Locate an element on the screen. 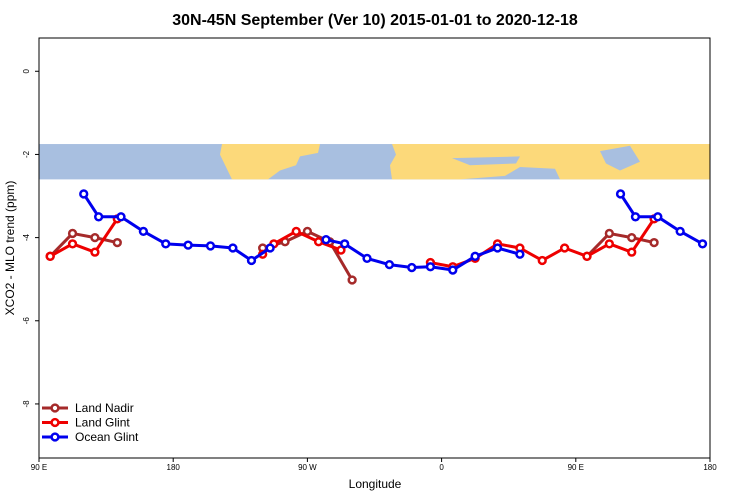  y-tick-label: -6 is located at coordinates (26, 321).